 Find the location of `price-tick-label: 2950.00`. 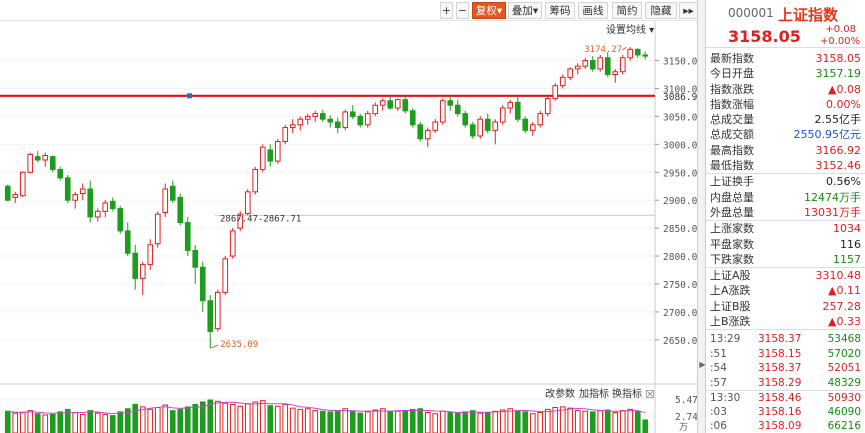

price-tick-label: 2950.00 is located at coordinates (680, 173).